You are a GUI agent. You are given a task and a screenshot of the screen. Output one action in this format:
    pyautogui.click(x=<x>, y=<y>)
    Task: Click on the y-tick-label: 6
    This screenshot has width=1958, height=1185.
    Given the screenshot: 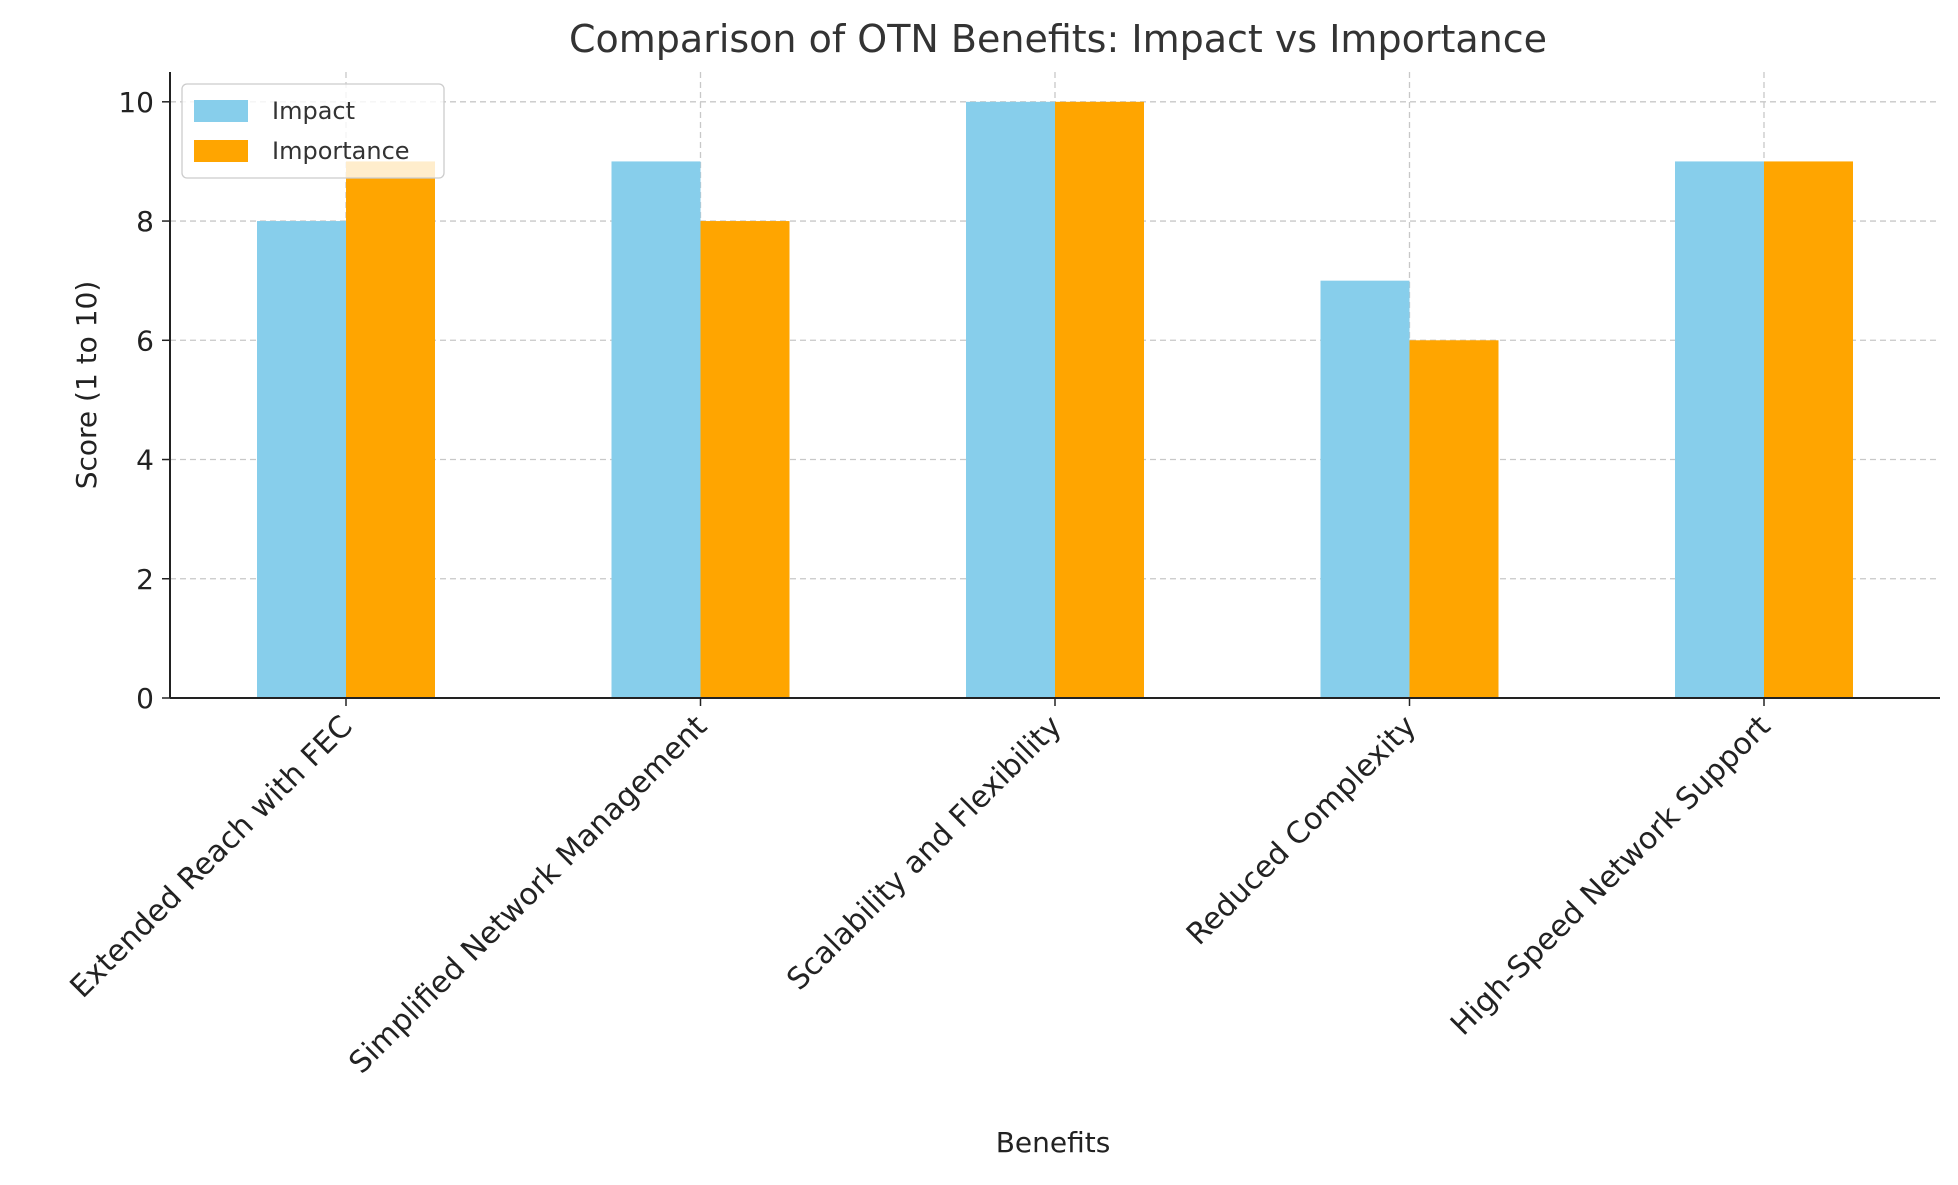 What is the action you would take?
    pyautogui.click(x=145, y=340)
    